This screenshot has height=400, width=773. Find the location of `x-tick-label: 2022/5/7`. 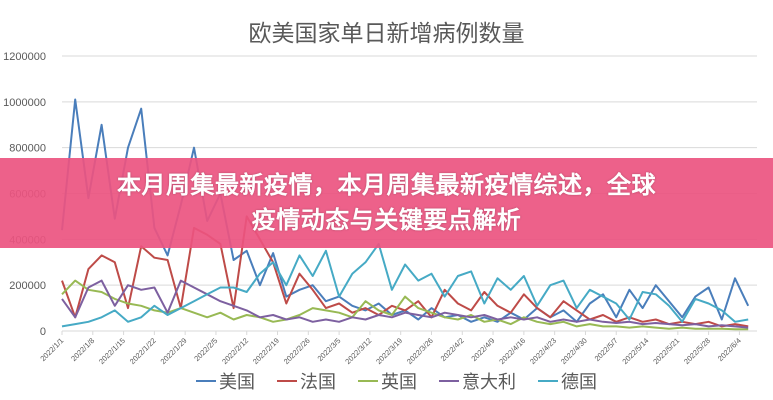

x-tick-label: 2022/5/7 is located at coordinates (606, 349).